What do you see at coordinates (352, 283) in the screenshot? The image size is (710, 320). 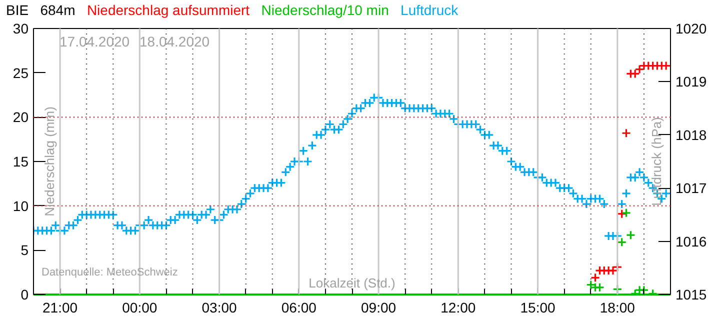 I see `x-axis-title: Lokalzeit (Std.)` at bounding box center [352, 283].